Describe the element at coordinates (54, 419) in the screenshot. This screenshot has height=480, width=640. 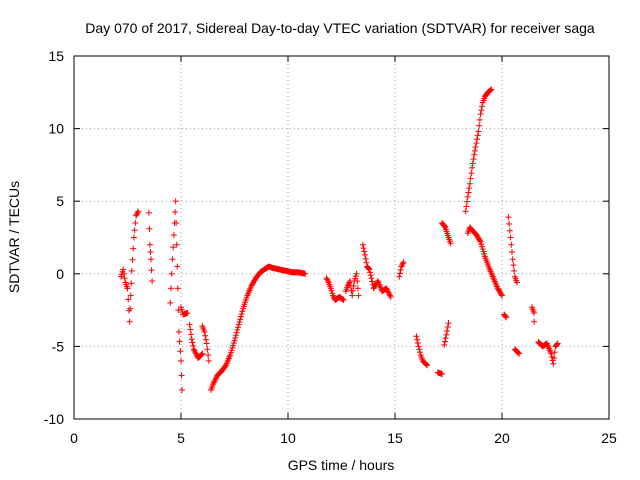
I see `y-tick-label: -10` at that location.